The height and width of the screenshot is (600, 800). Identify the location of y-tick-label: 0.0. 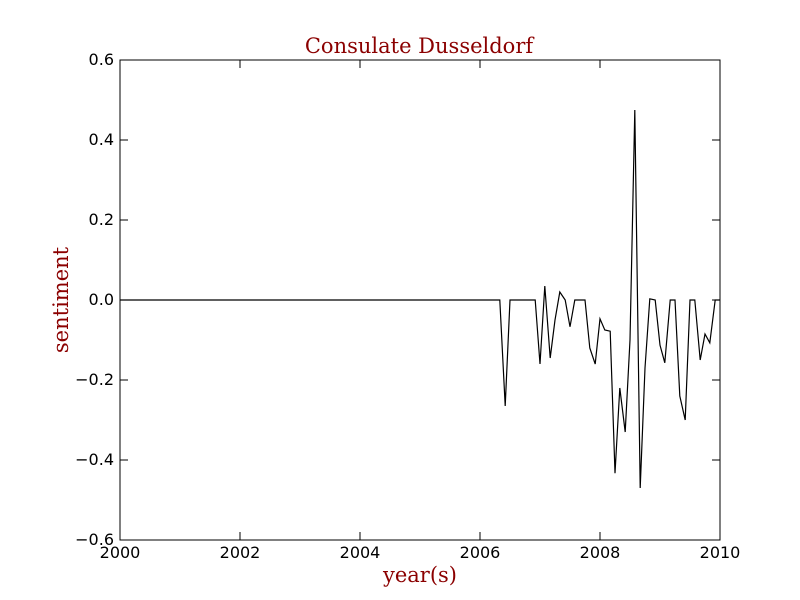
(101, 299).